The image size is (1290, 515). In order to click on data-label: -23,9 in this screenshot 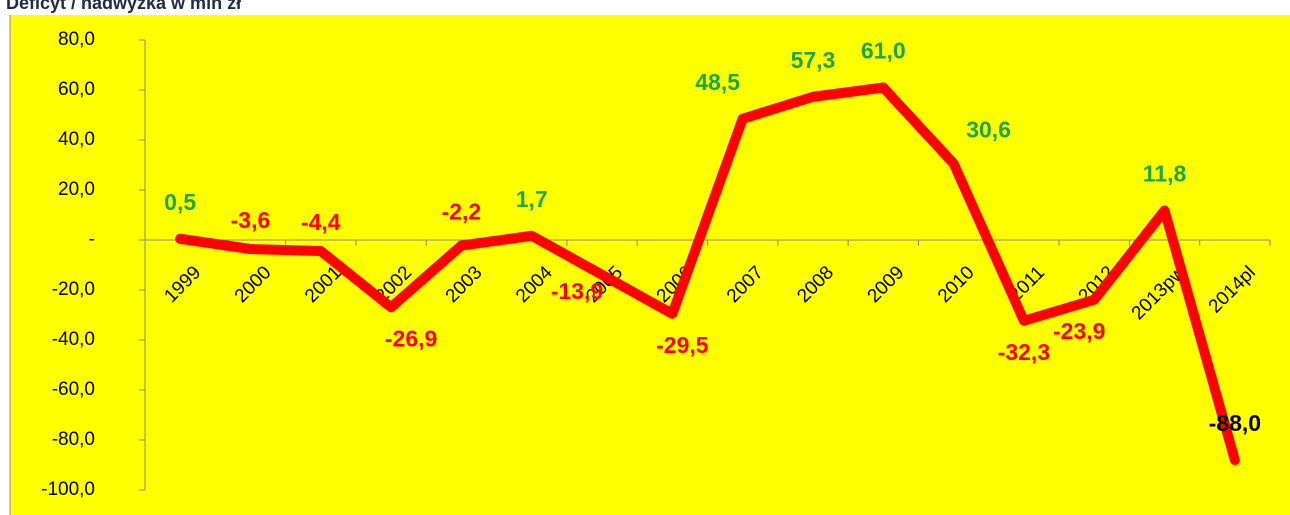, I will do `click(1079, 331)`.